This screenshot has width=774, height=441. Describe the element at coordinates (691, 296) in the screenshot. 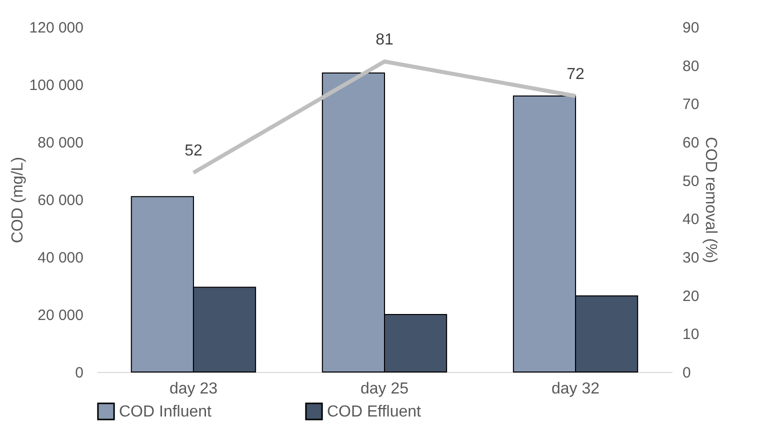

I see `y2-tick-label: 20` at that location.